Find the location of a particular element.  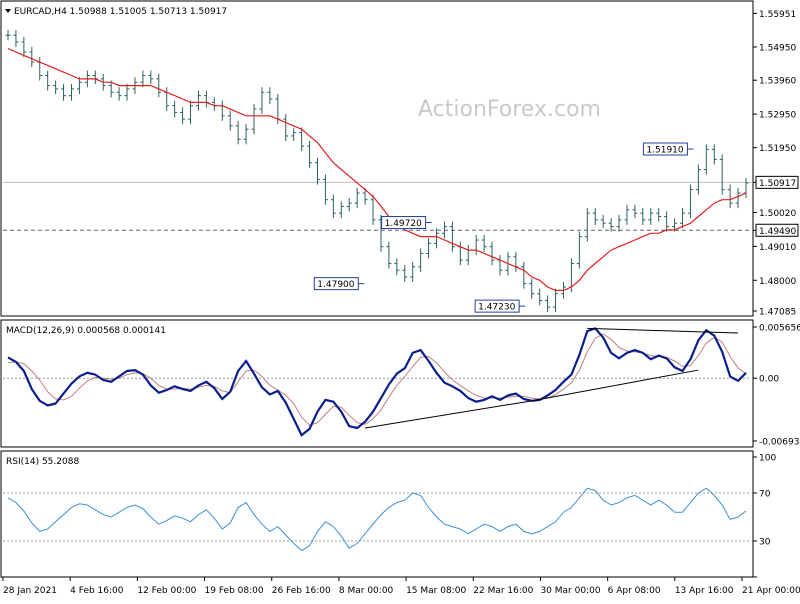

price-y-label: 1.50917 is located at coordinates (777, 184).